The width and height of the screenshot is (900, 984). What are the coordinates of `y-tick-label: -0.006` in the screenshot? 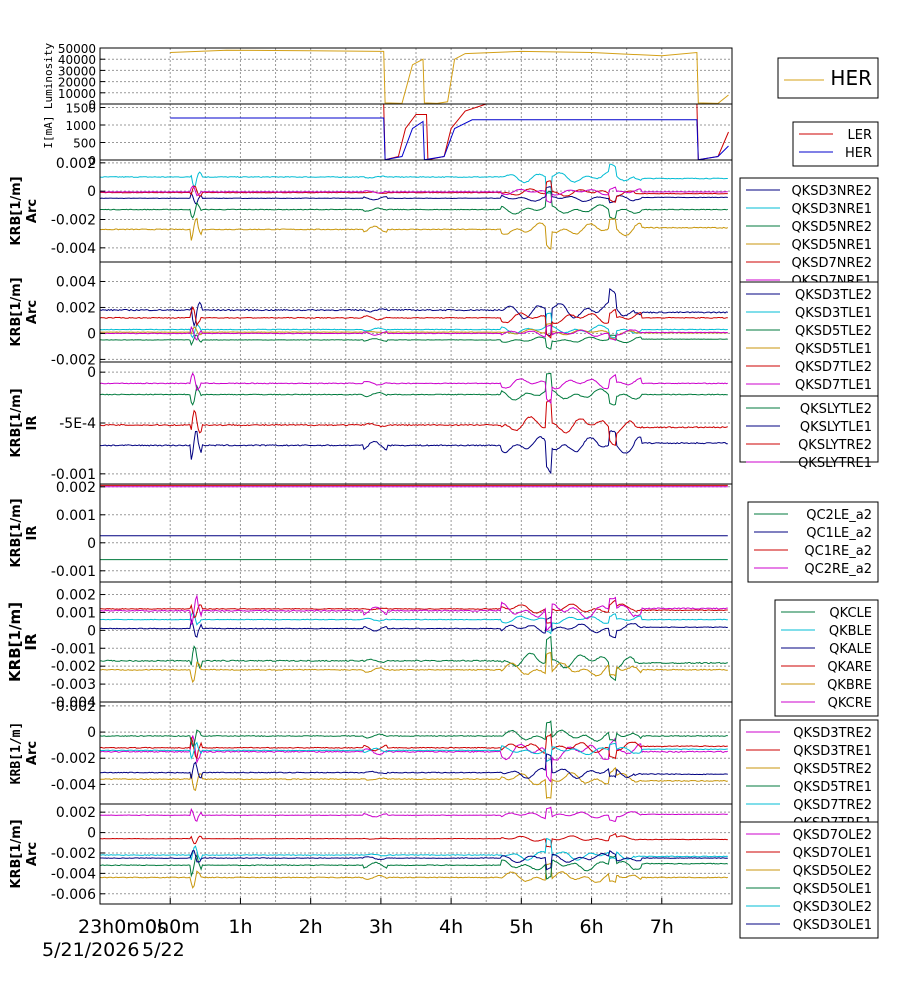 It's located at (73, 895).